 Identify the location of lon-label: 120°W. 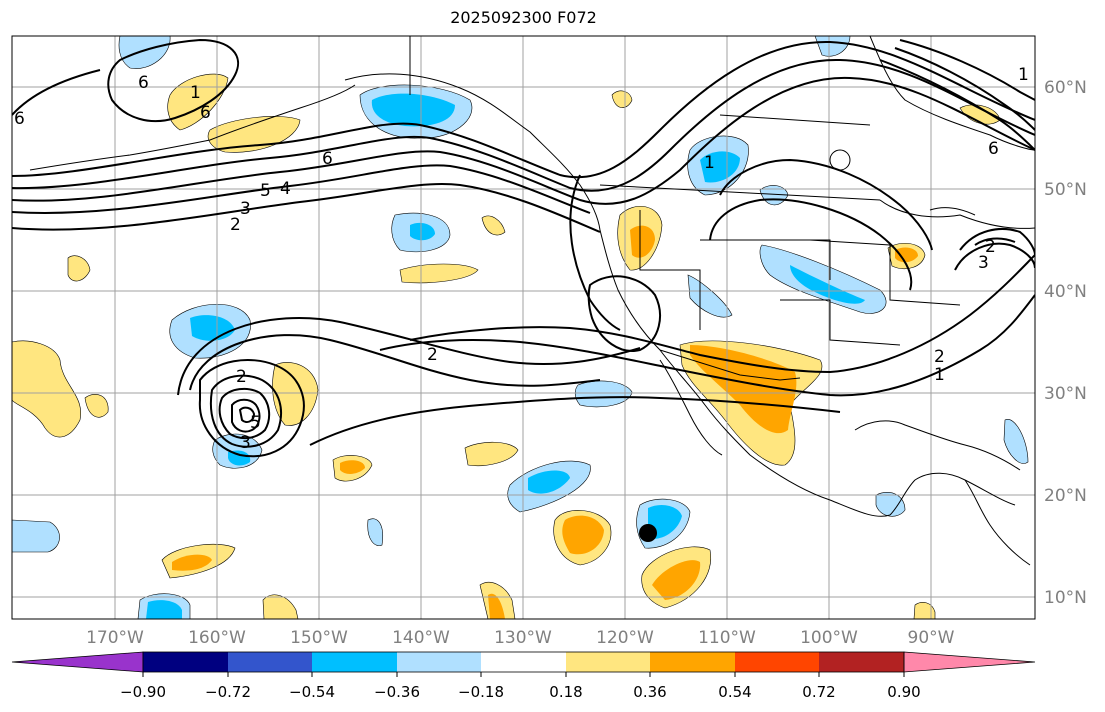
(625, 638).